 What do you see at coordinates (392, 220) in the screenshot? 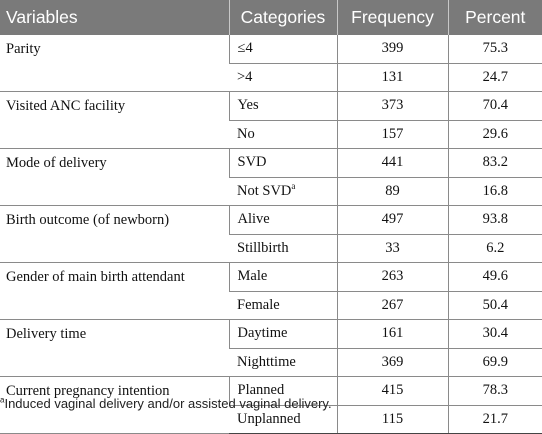
I see `frequency-cell: 497` at bounding box center [392, 220].